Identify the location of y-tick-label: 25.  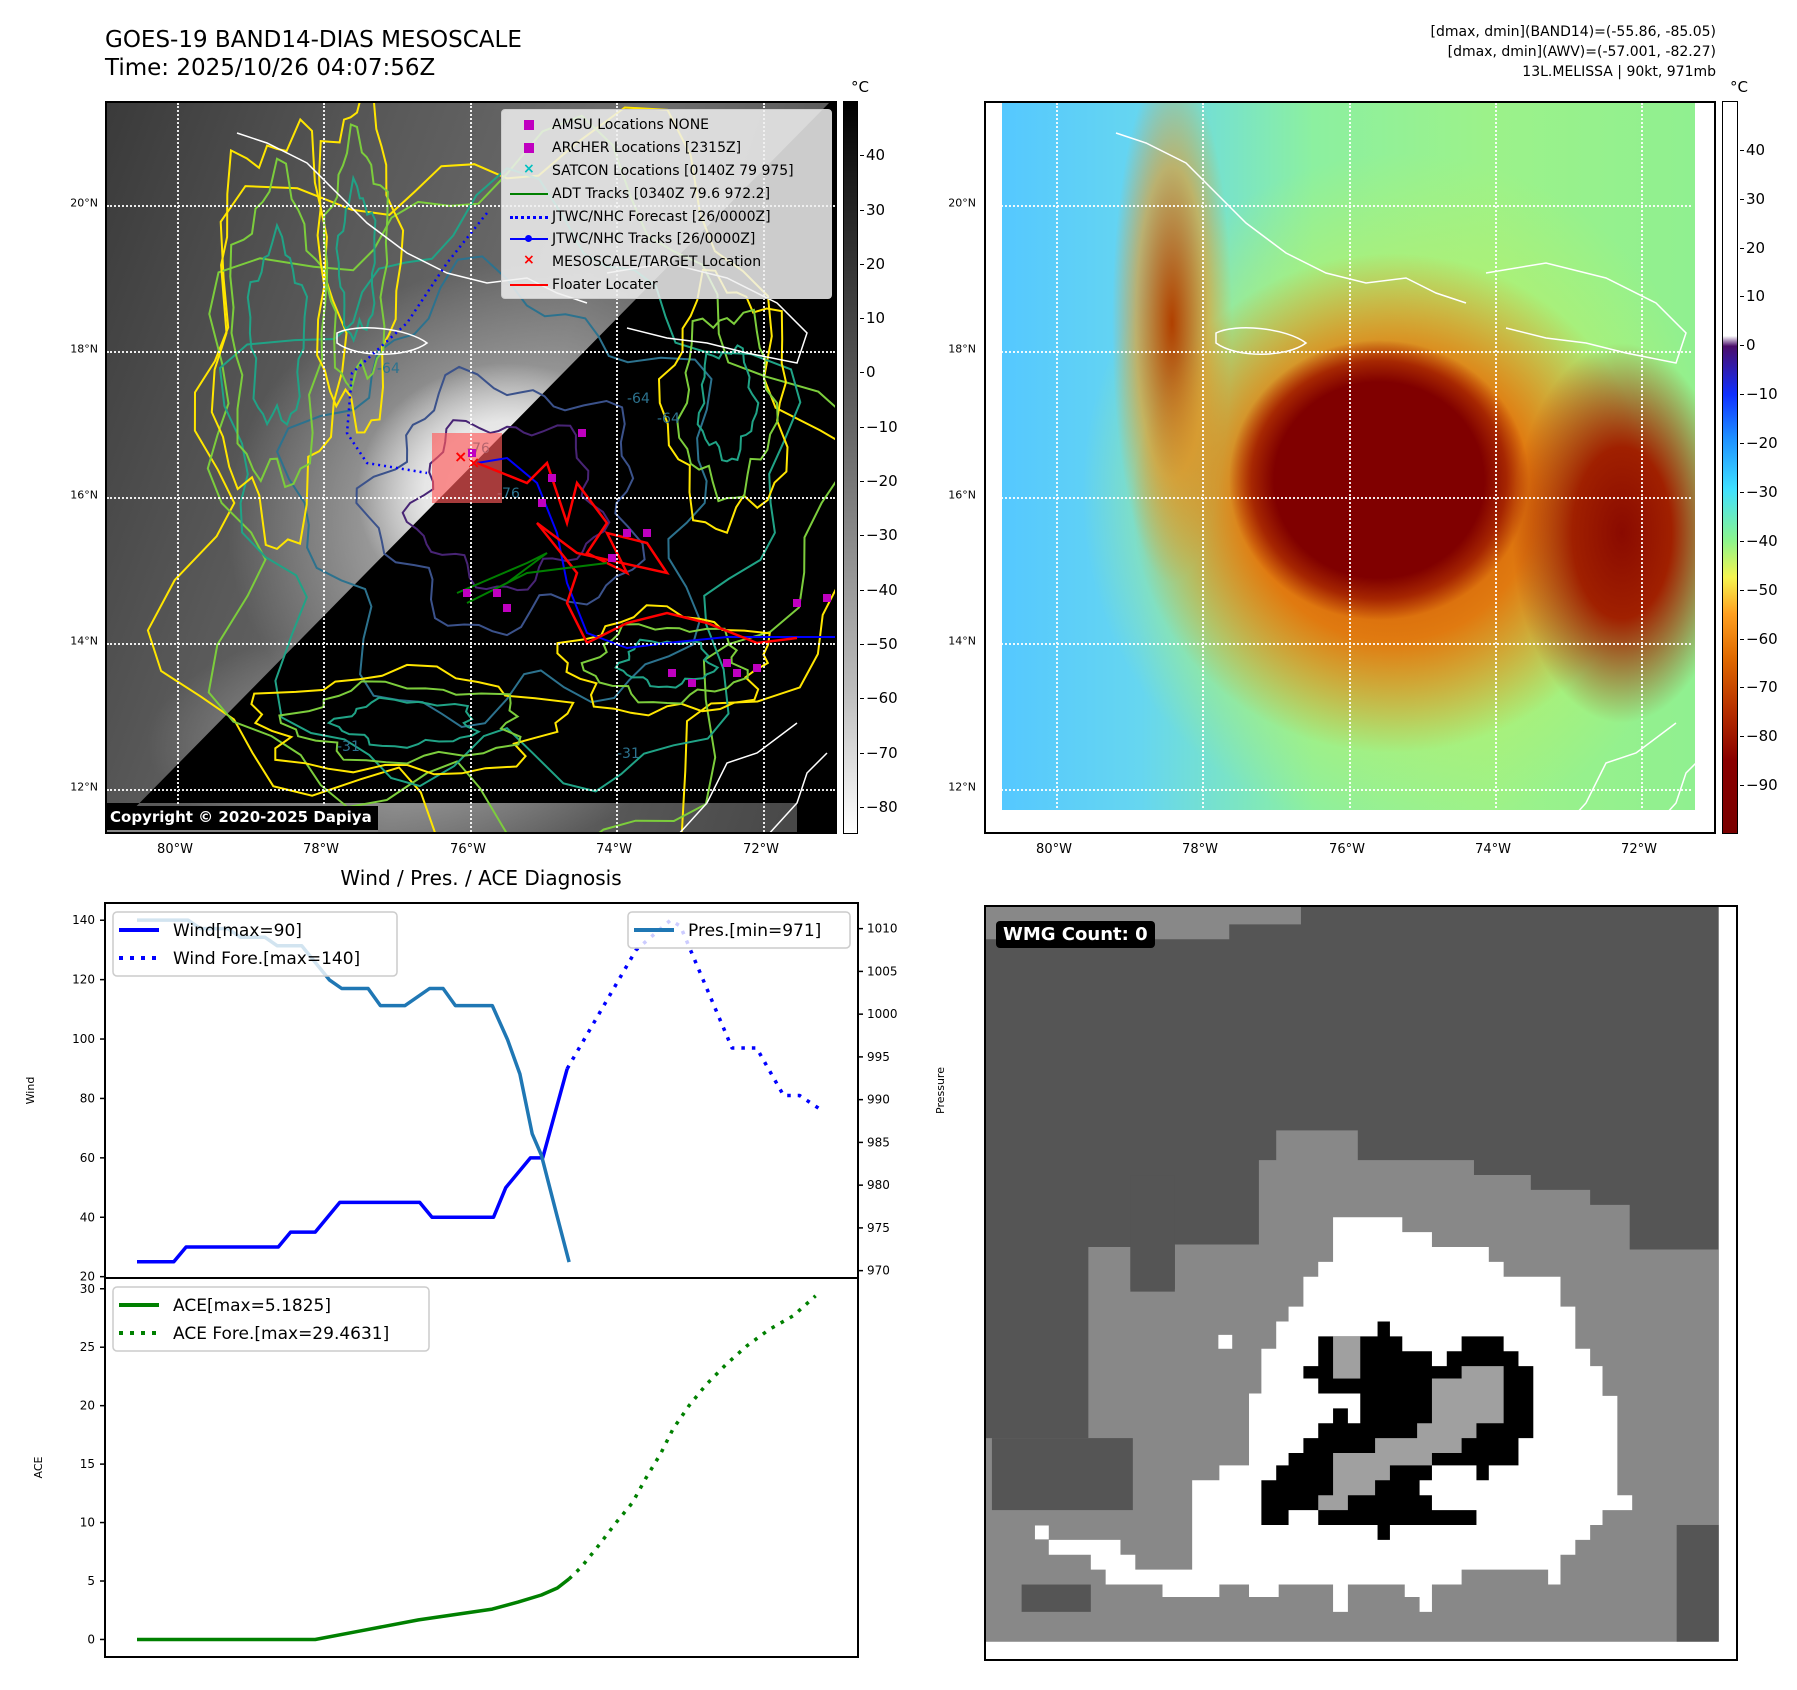
(87, 1347).